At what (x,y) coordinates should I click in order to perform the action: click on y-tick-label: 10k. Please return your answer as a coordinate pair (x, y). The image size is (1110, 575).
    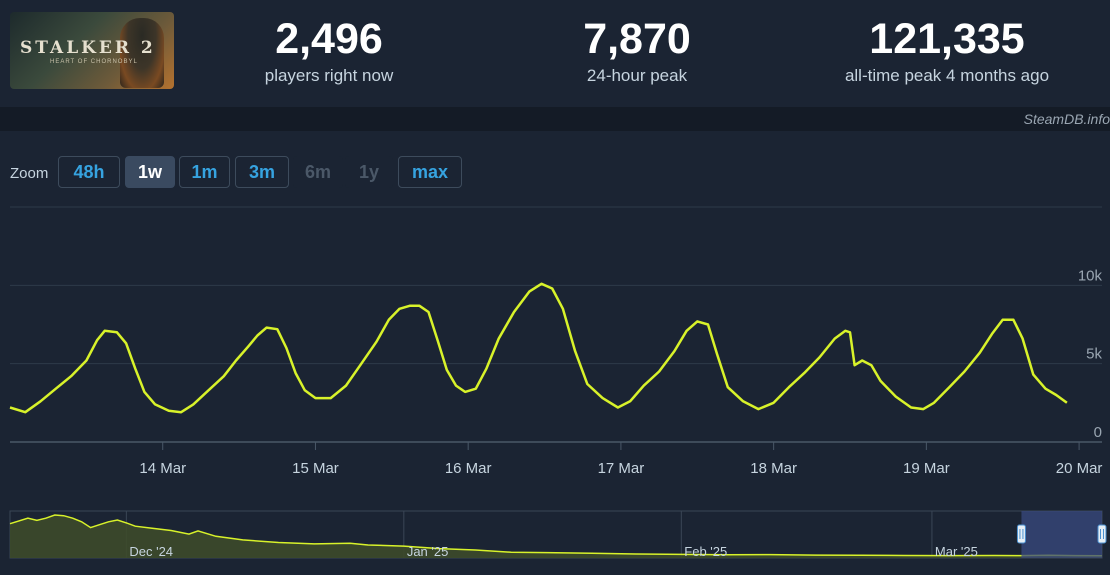
    Looking at the image, I should click on (1090, 275).